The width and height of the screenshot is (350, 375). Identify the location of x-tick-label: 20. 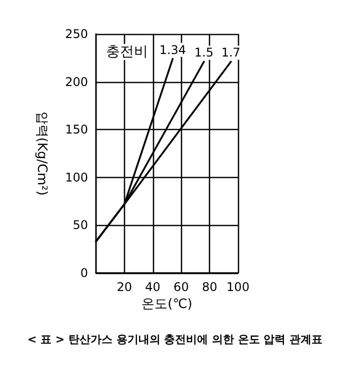
(124, 287).